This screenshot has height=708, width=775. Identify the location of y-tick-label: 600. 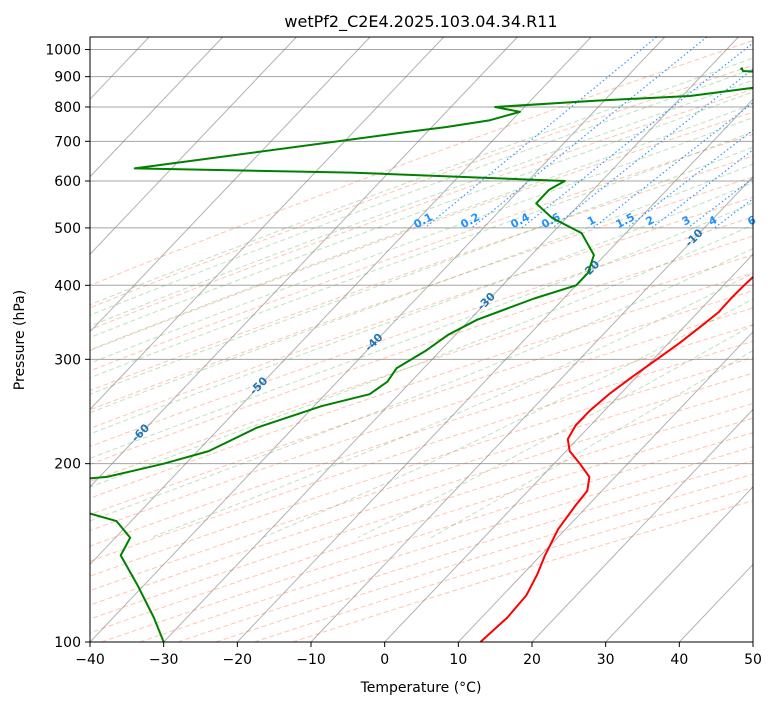
(67, 182).